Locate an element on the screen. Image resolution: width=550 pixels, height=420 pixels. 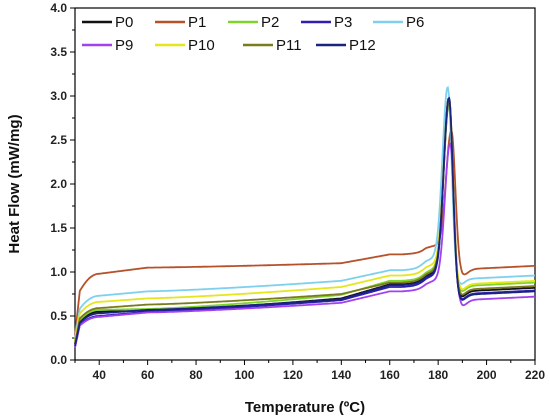
y-tick-label: 1.0 is located at coordinates (58, 272).